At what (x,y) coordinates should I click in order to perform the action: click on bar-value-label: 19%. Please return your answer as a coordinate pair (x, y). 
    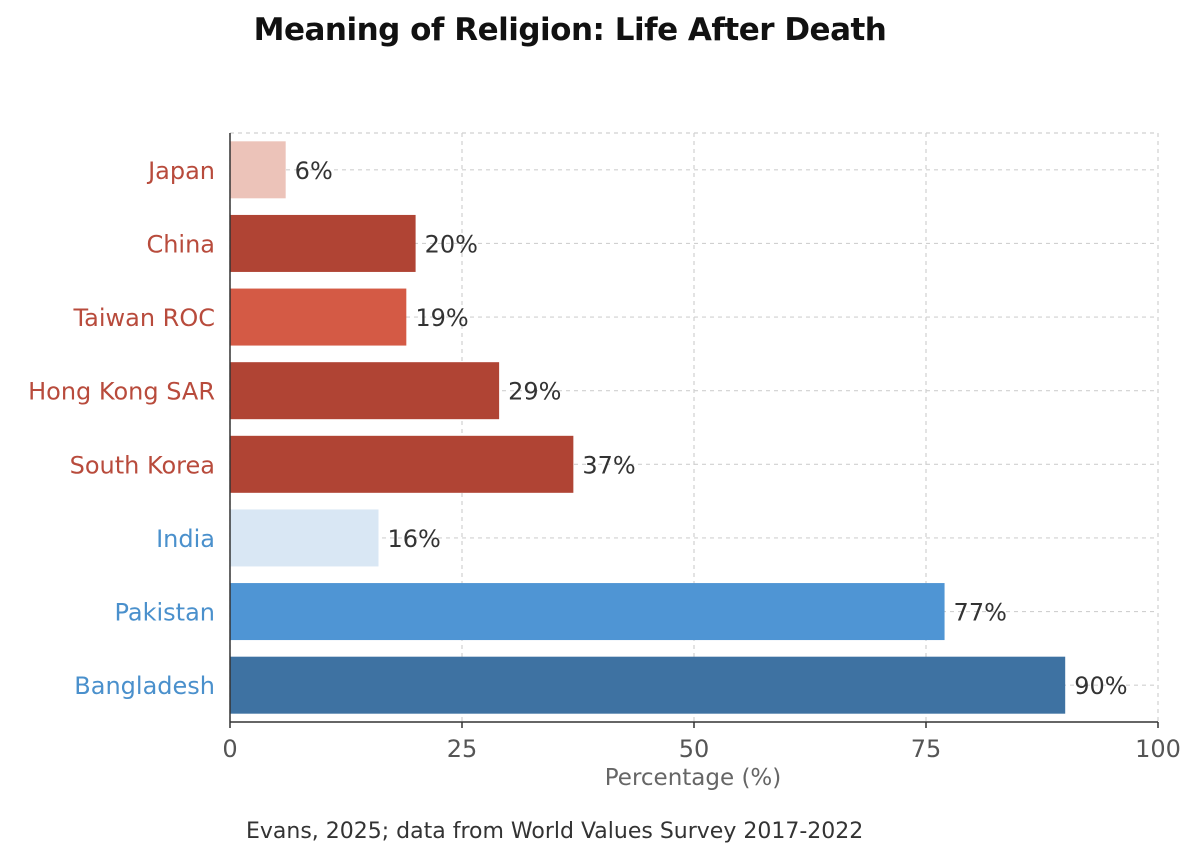
    Looking at the image, I should click on (441, 318).